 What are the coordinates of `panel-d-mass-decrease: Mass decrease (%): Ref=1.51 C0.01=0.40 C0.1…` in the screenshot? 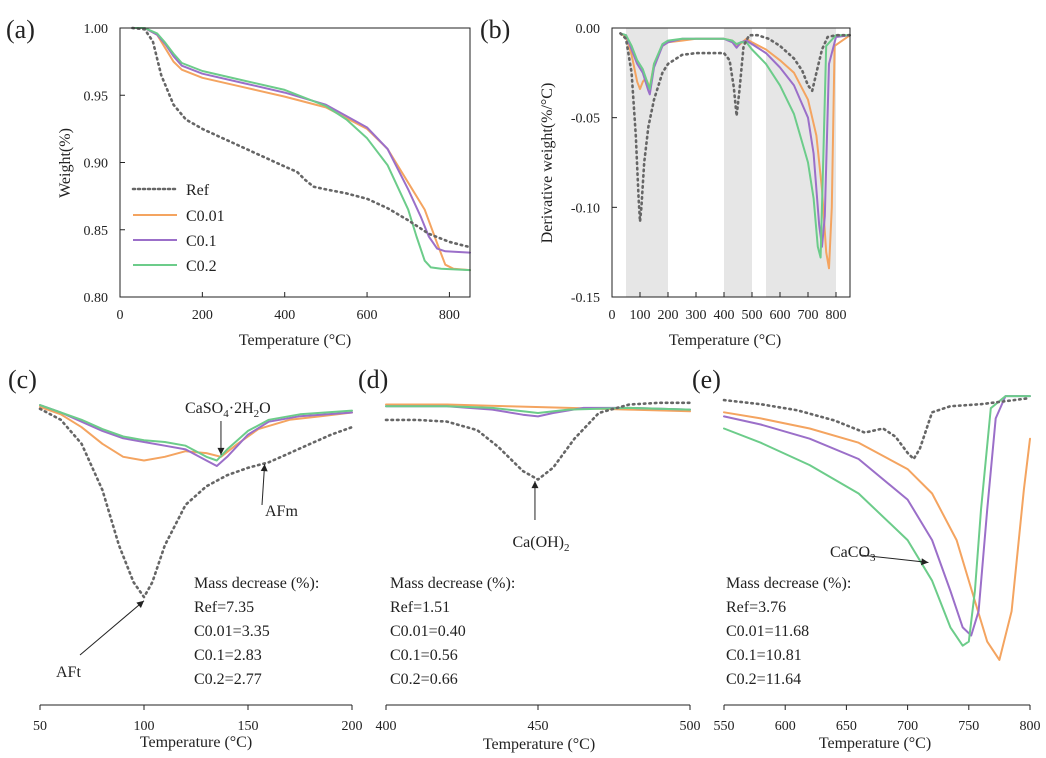 It's located at (452, 631).